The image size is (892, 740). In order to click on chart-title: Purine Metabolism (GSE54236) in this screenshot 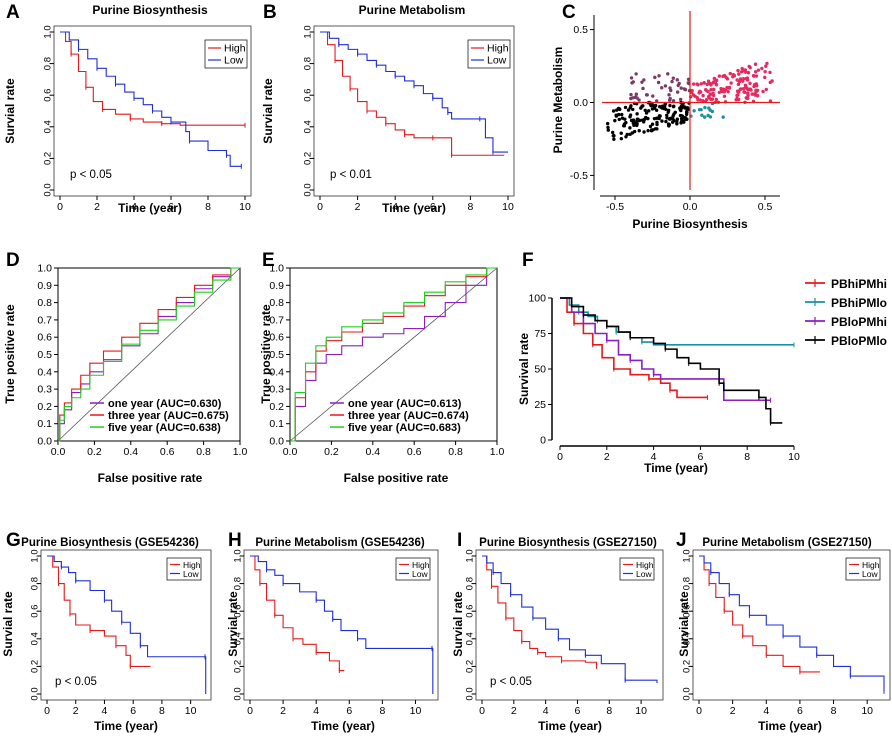, I will do `click(340, 543)`.